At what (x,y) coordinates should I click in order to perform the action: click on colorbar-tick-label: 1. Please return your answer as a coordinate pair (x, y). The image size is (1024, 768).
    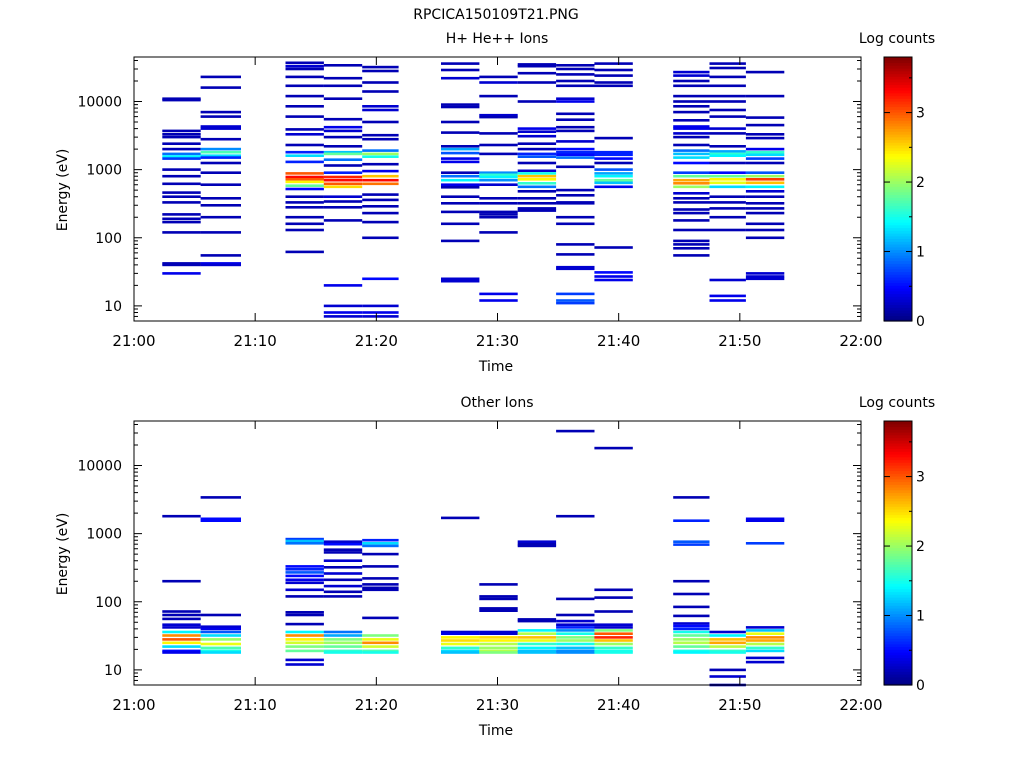
    Looking at the image, I should click on (920, 617).